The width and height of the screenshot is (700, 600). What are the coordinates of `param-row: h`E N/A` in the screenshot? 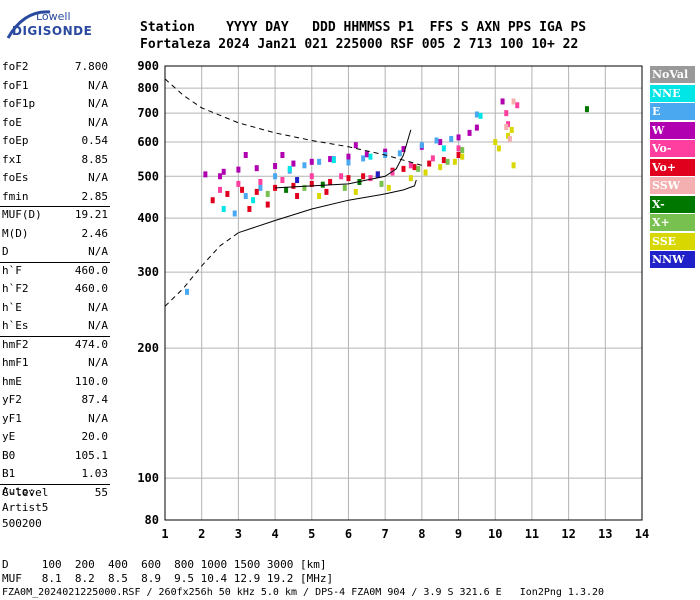 It's located at (55, 309).